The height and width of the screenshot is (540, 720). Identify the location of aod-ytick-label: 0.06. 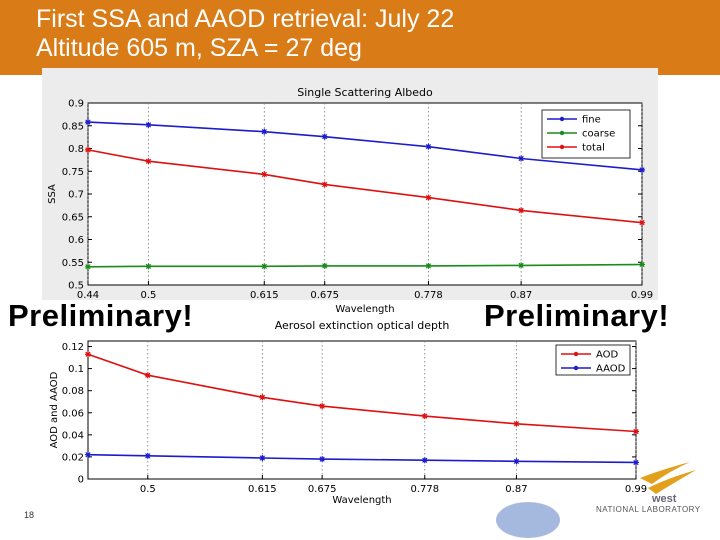
(73, 413).